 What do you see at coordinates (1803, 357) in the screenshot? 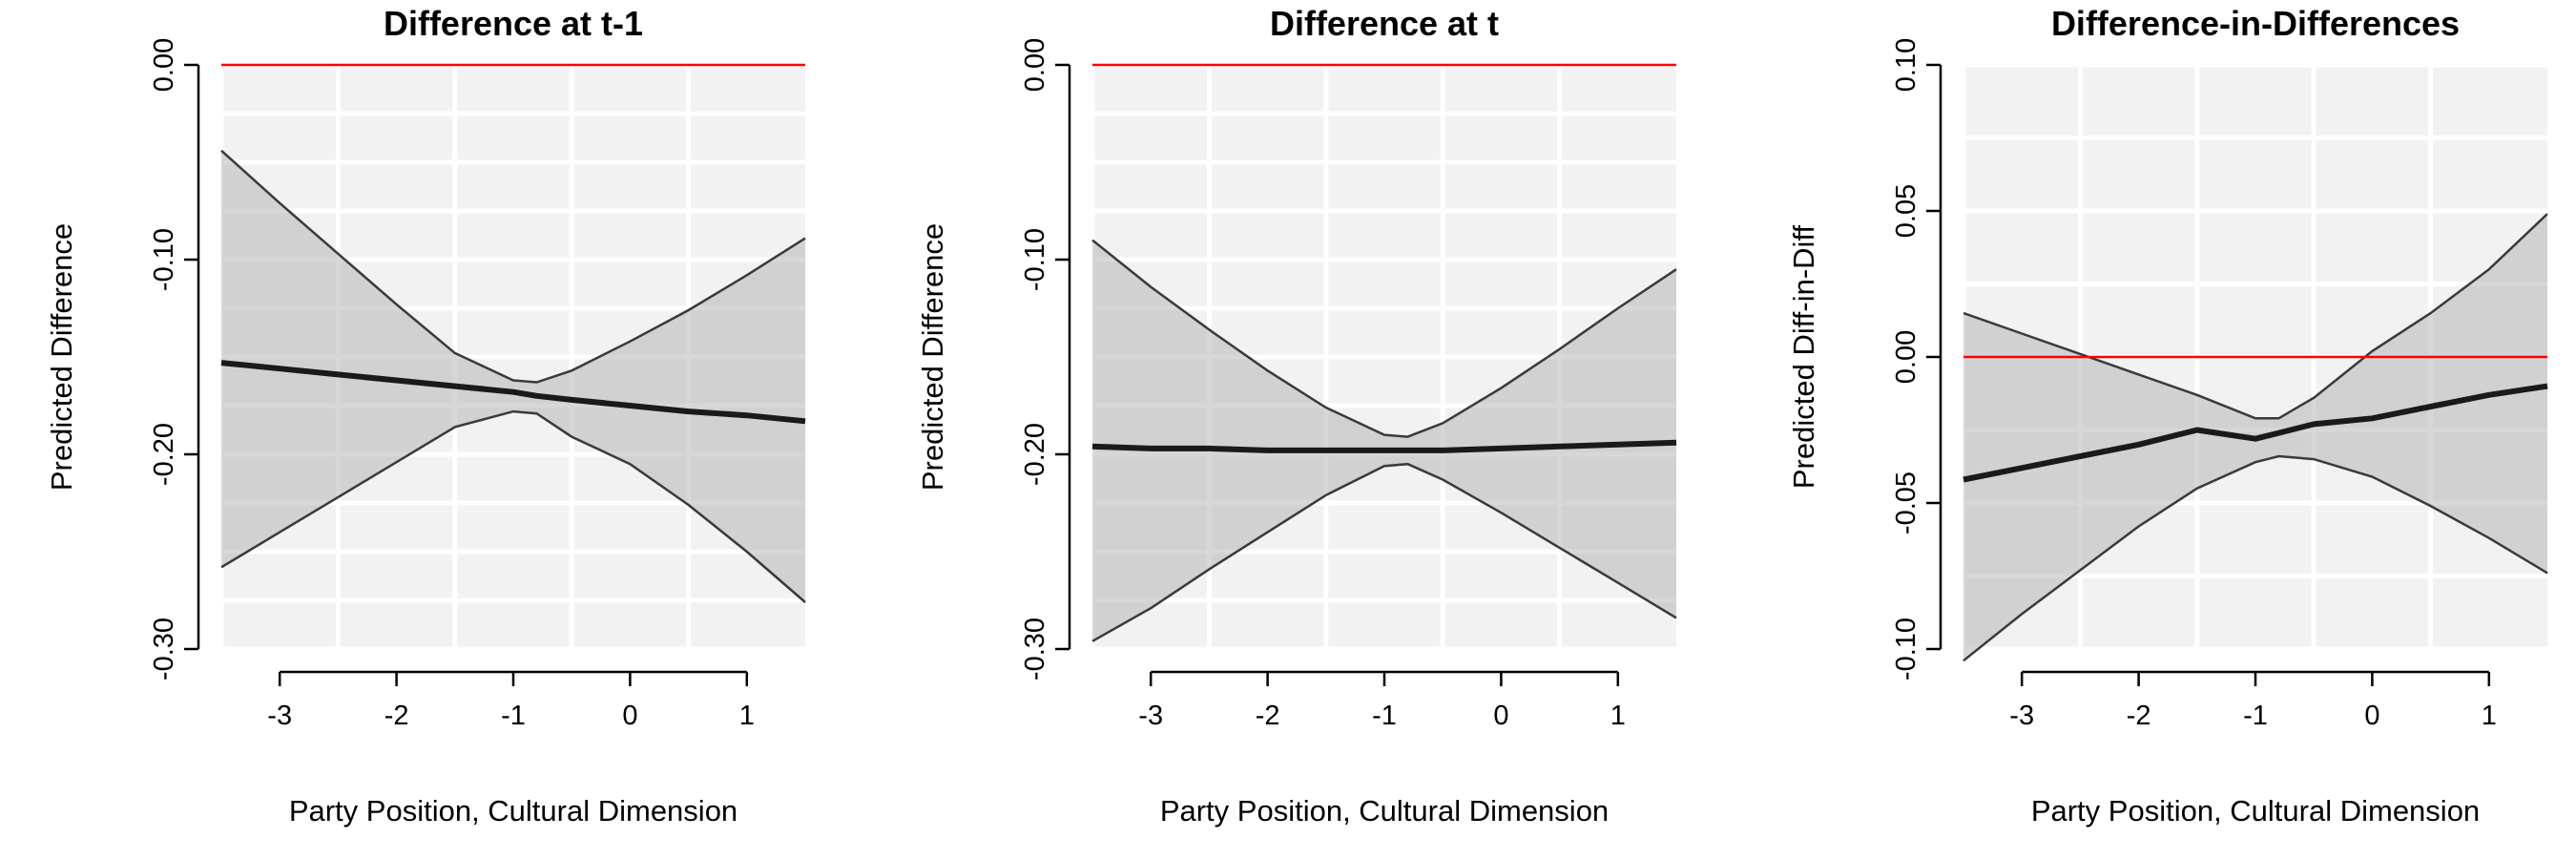
I see `y-axis-label: Predicted Diff-in-Diff` at bounding box center [1803, 357].